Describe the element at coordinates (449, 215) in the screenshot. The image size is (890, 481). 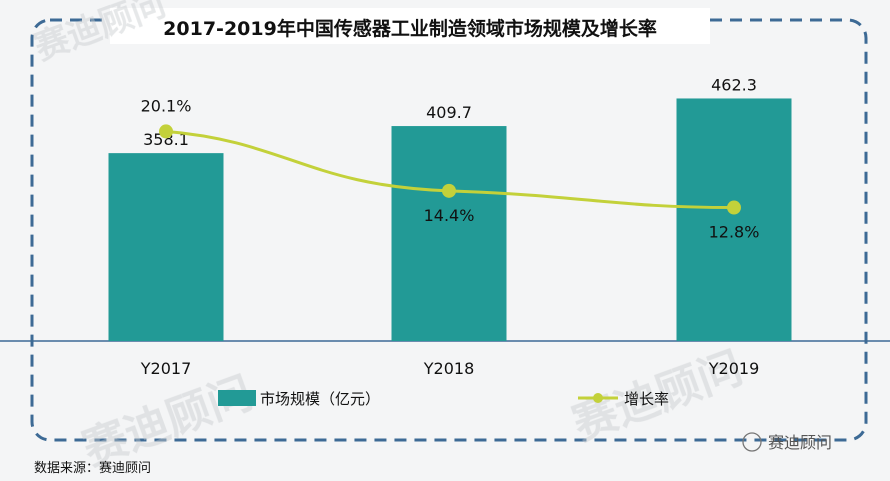
I see `growth-rate-label: 14.4%` at that location.